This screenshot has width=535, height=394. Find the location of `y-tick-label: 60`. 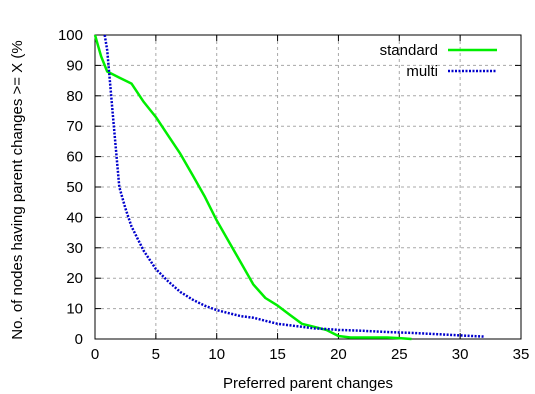

y-tick-label: 60 is located at coordinates (74, 157).